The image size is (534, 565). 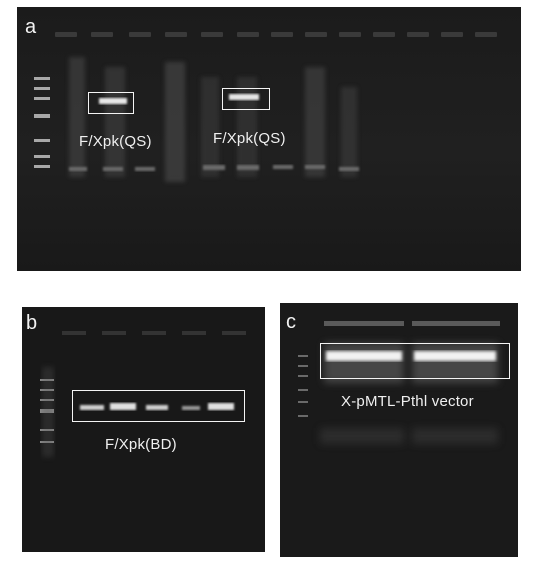 I want to click on highlight-box-vector, so click(x=415, y=361).